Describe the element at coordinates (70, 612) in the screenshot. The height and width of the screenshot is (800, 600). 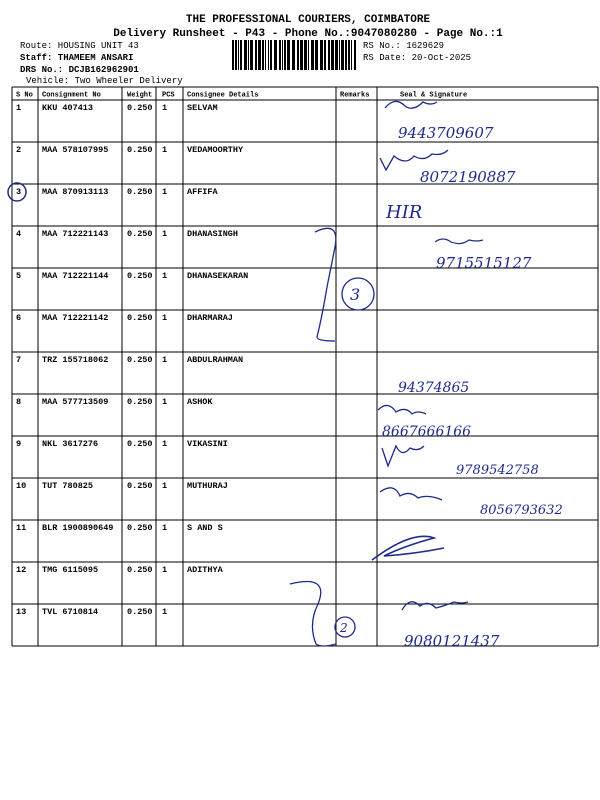
I see `cell: TVL 6710814` at that location.